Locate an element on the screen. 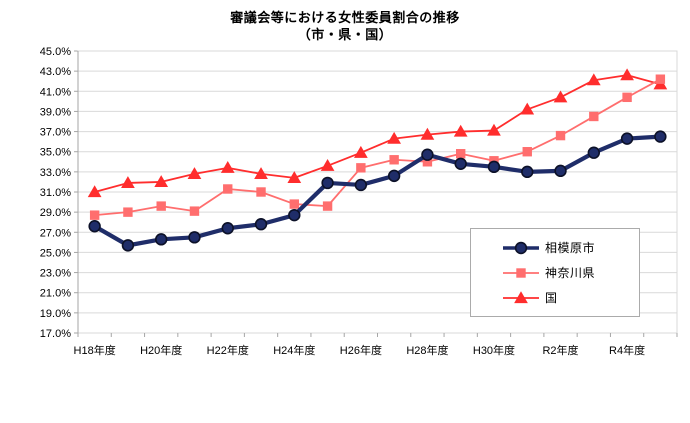  x-axis-label: H30年度 is located at coordinates (494, 350).